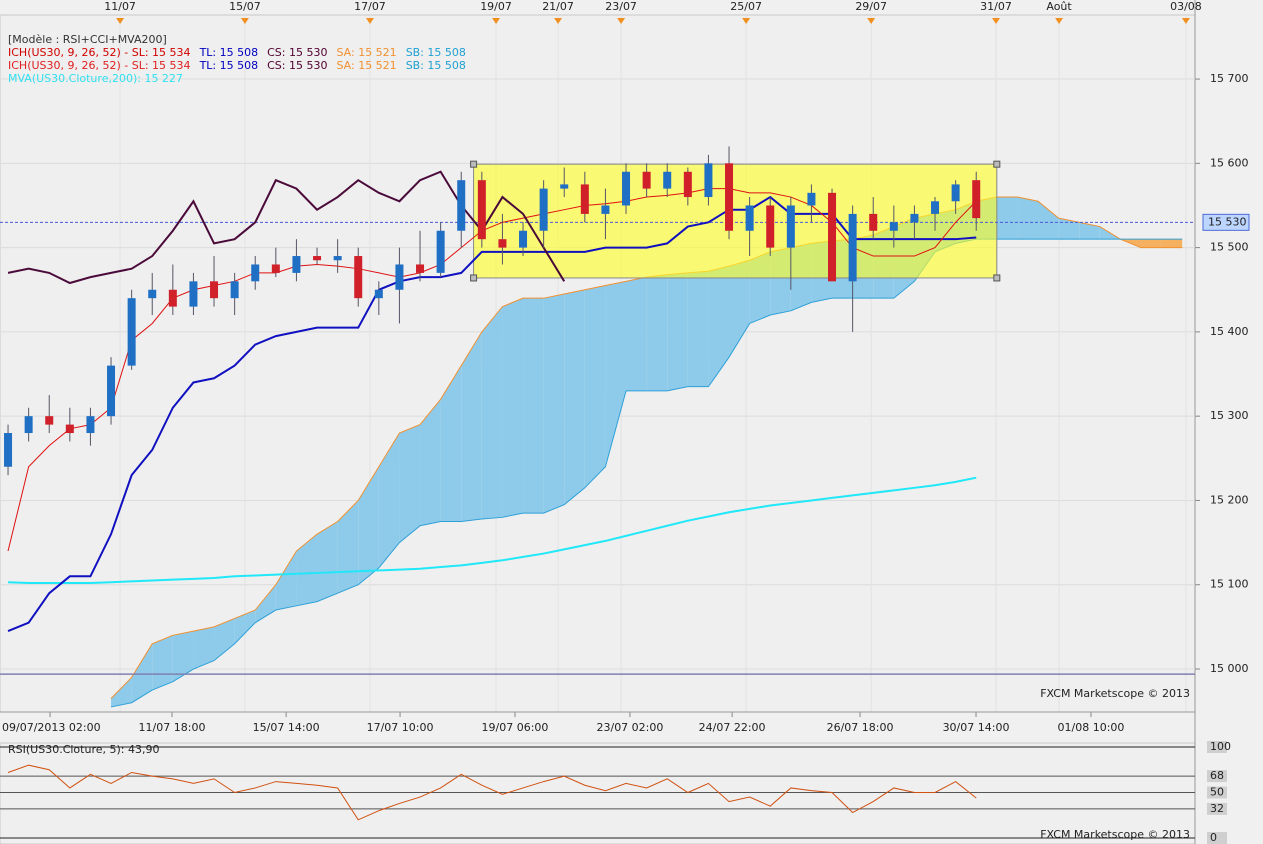 The height and width of the screenshot is (844, 1263). I want to click on y-tick-label: 15 600, so click(1229, 162).